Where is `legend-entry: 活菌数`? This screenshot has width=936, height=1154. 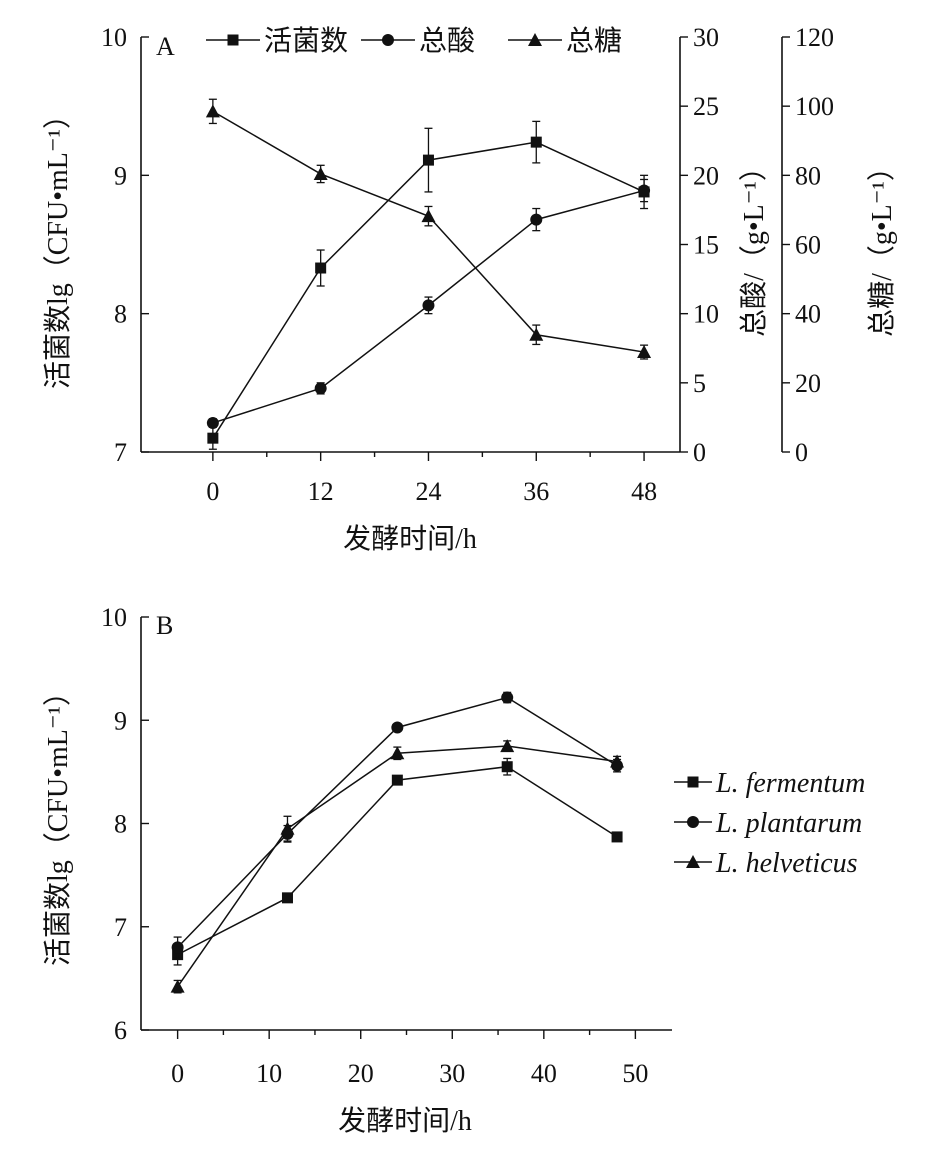
legend-entry: 活菌数 is located at coordinates (306, 41).